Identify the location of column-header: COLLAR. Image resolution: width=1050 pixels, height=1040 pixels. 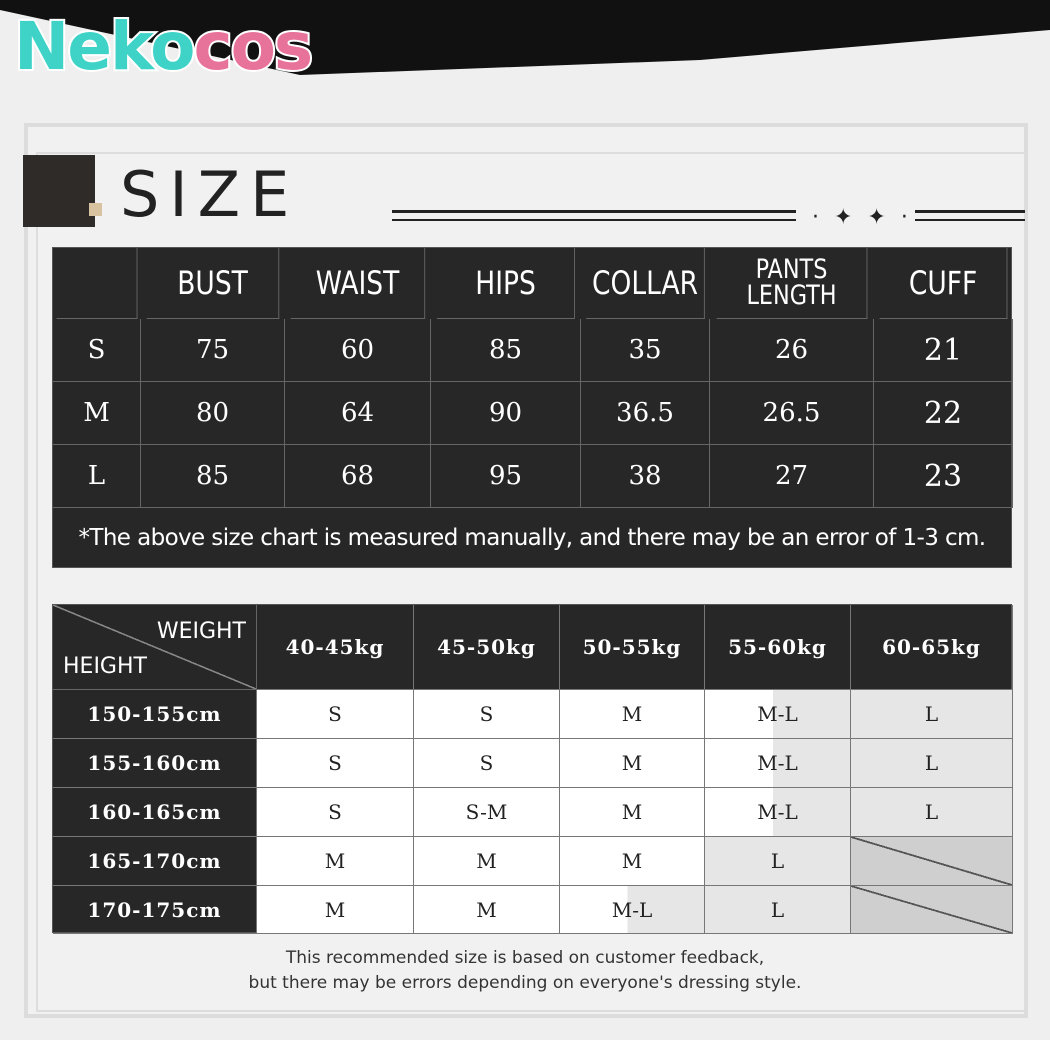
(645, 283).